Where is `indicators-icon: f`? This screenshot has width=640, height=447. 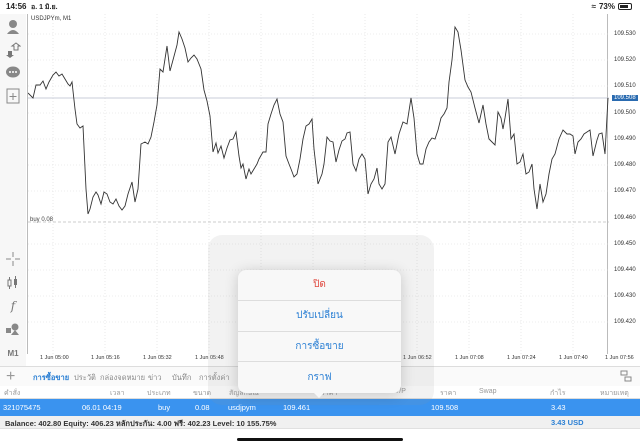
indicators-icon: f is located at coordinates (13, 306).